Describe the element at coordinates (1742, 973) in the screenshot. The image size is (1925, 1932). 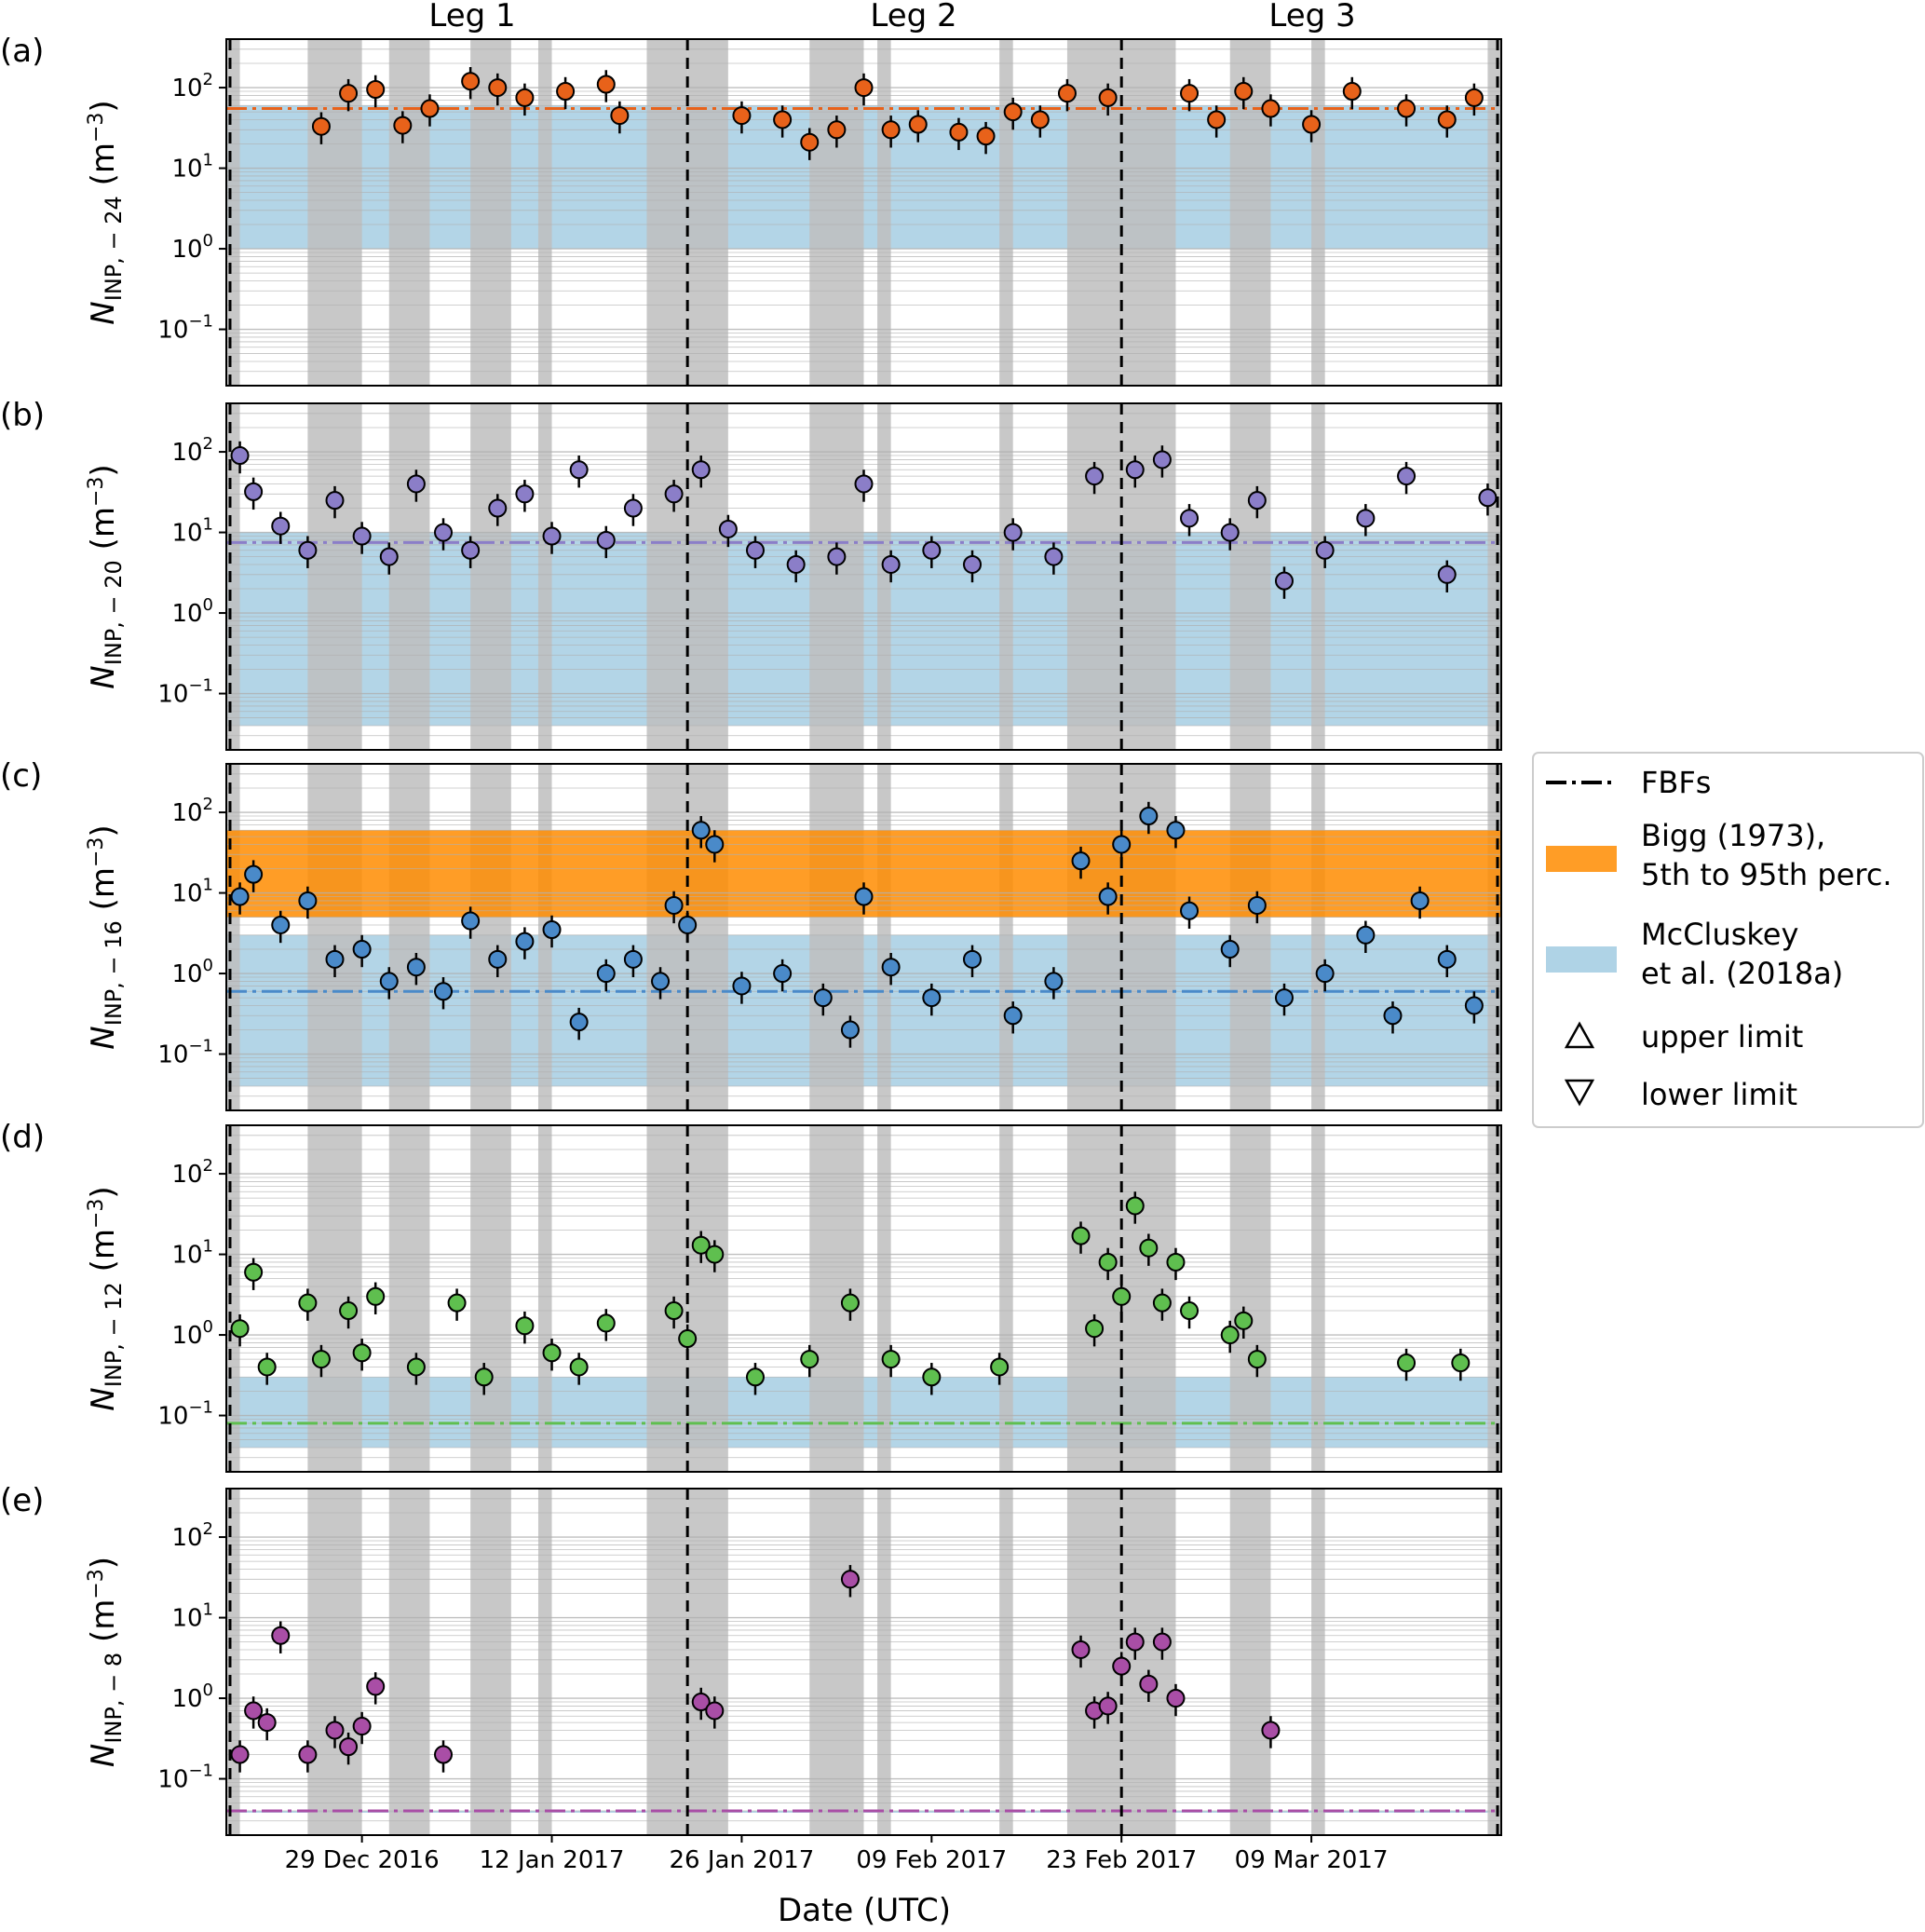
I see `legend-mccluskey-label-2: et al. (2018a)` at that location.